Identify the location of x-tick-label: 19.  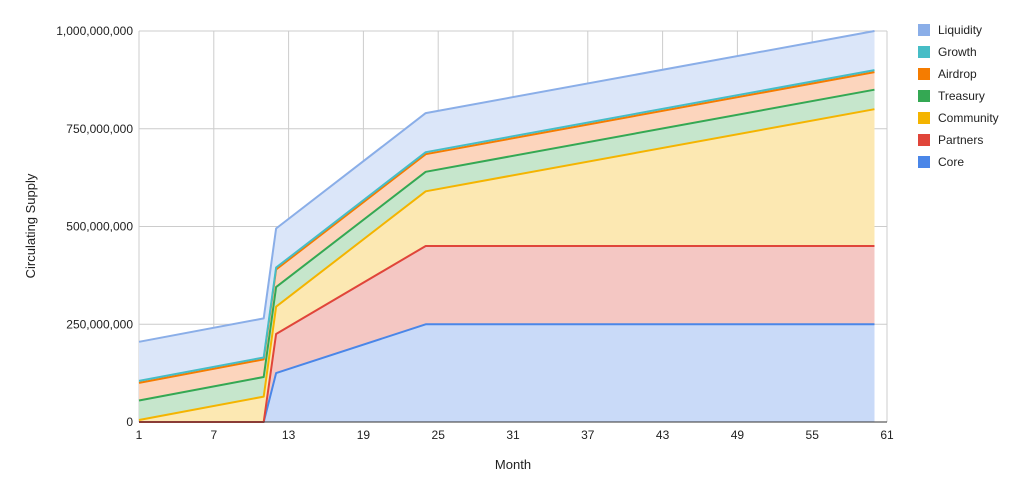
(364, 435).